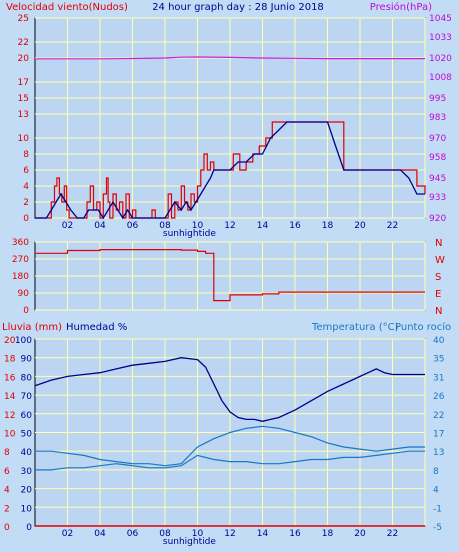 This screenshot has height=552, width=459. Describe the element at coordinates (26, 155) in the screenshot. I see `wind-tick-label: 8` at that location.